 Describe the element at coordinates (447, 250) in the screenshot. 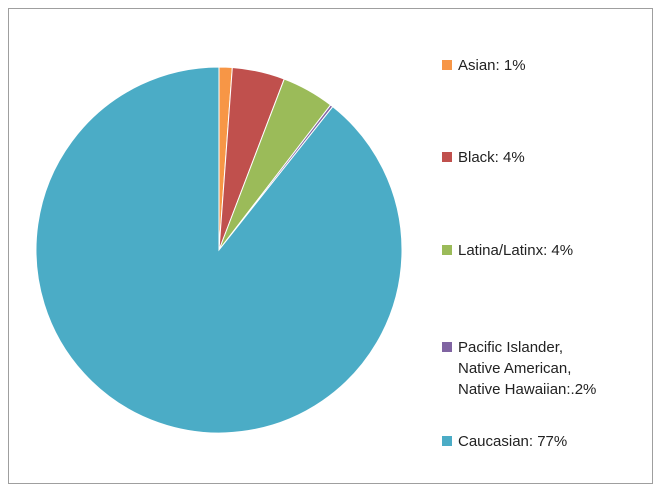

I see `legend-swatch-latina-latinx` at that location.